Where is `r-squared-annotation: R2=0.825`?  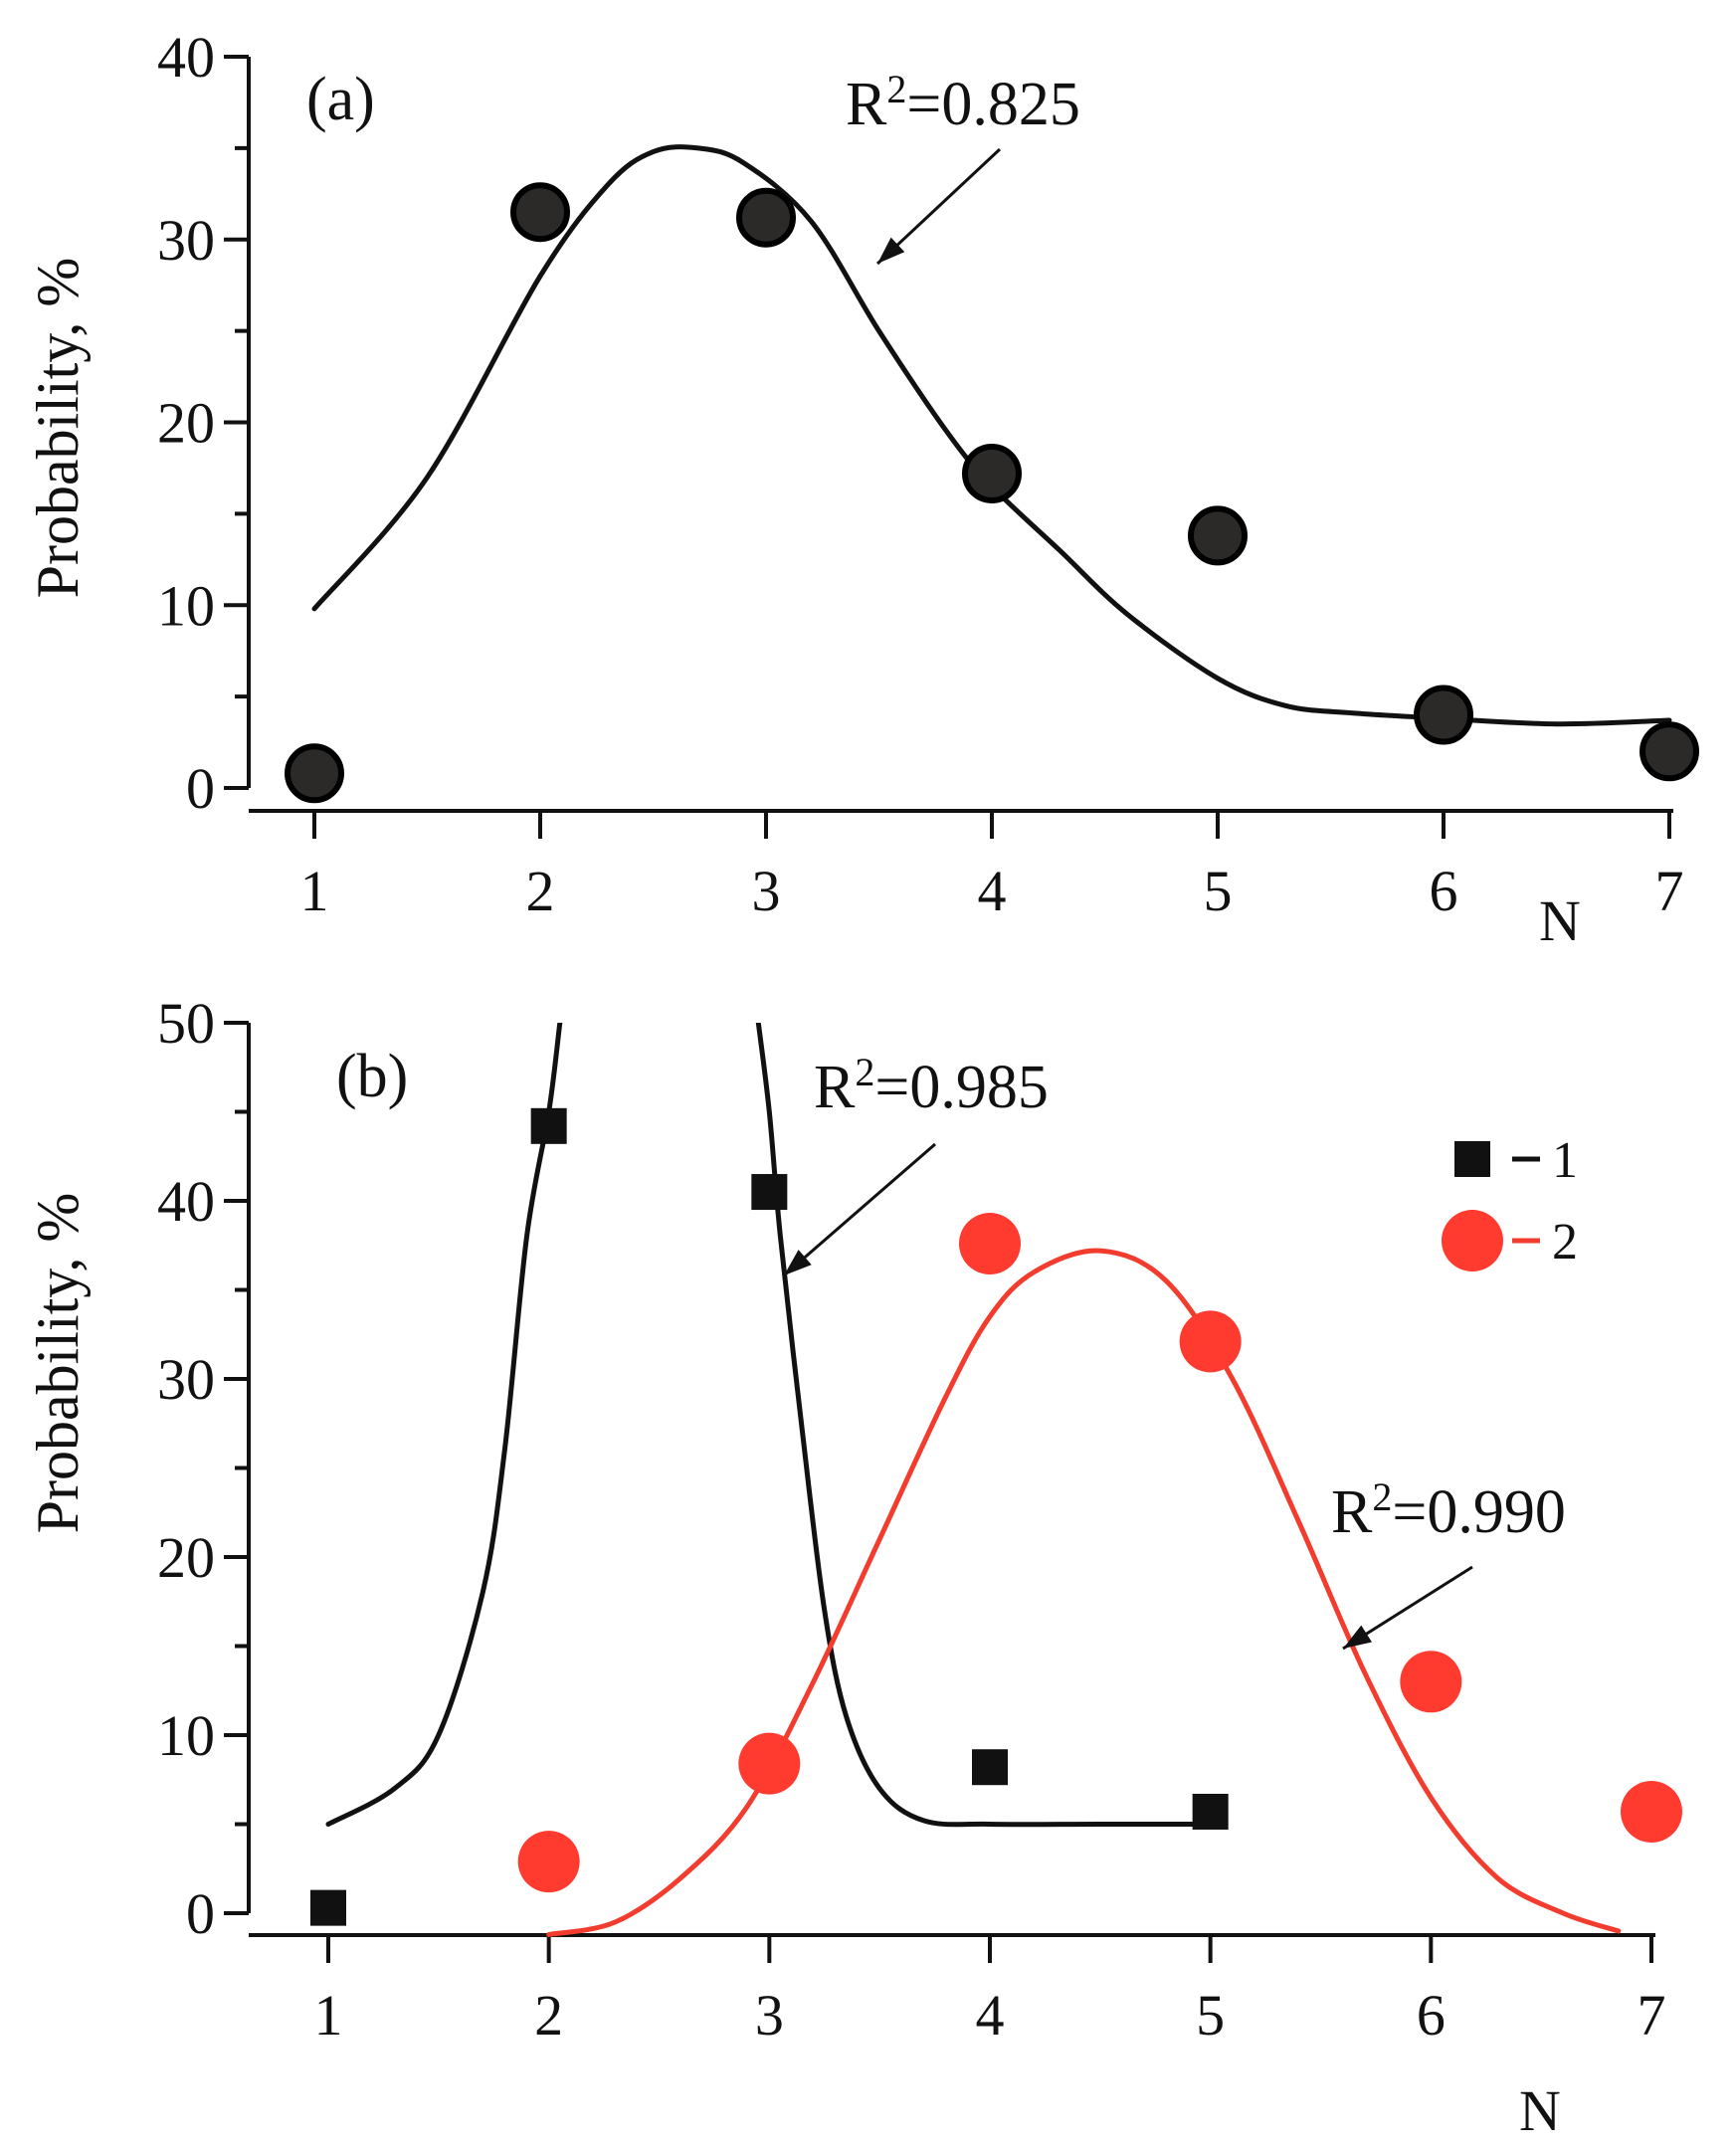 r-squared-annotation: R2=0.825 is located at coordinates (963, 102).